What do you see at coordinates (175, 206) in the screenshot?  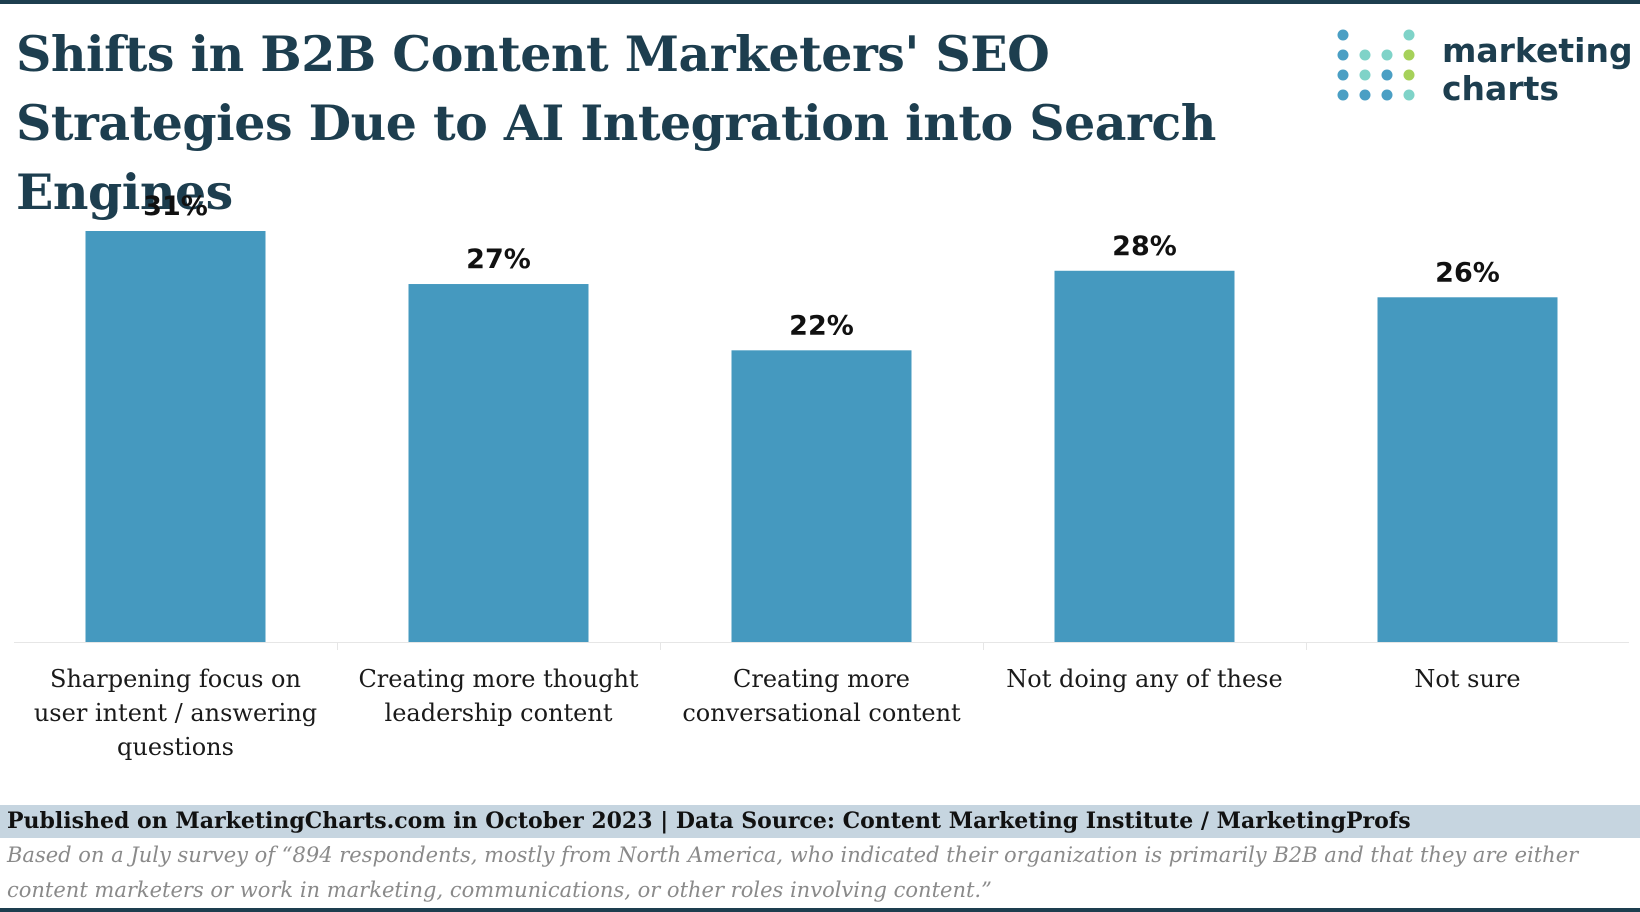 I see `value-label-1: 31%` at bounding box center [175, 206].